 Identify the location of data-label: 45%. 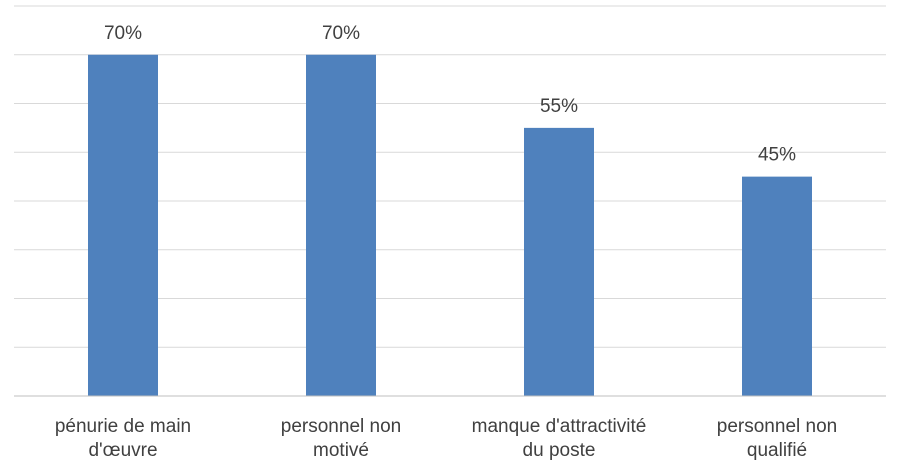
(777, 155).